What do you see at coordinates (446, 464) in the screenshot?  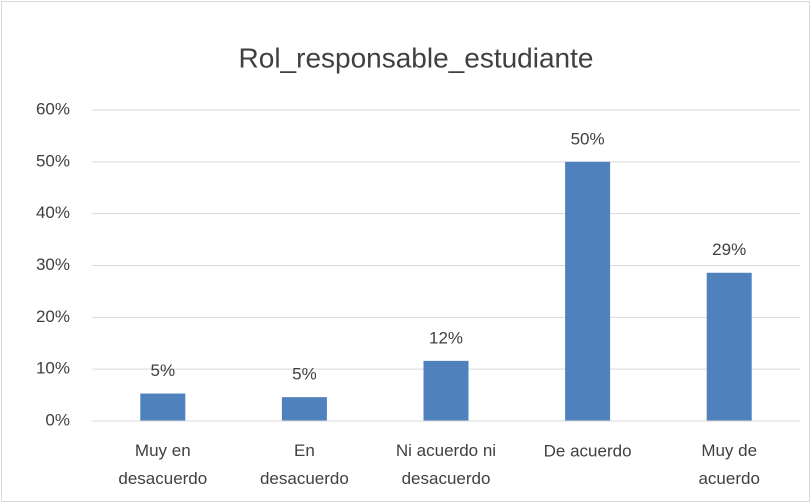 I see `x-tick-label: Ni acuerdo ni desacuerdo` at bounding box center [446, 464].